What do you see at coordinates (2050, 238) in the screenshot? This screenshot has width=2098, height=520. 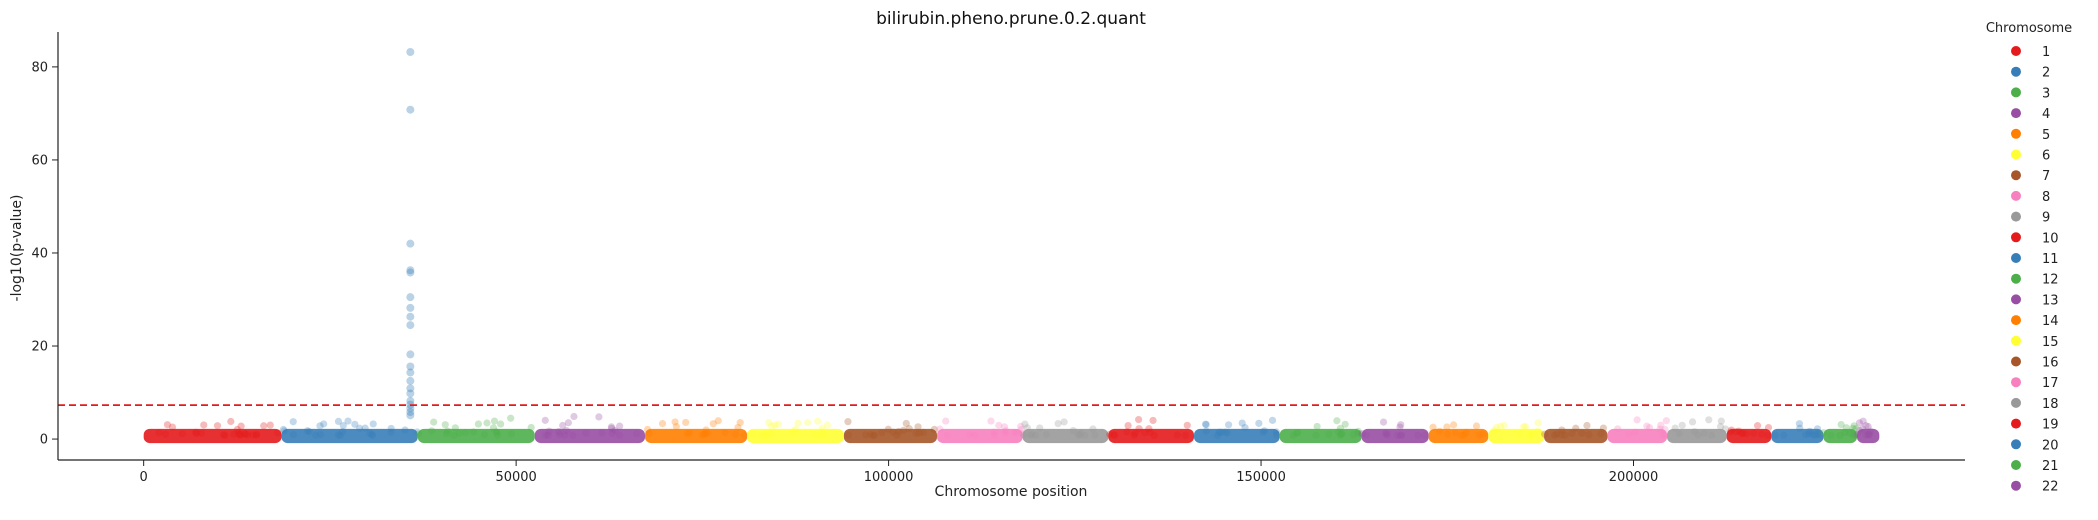 I see `legend-label: 10` at bounding box center [2050, 238].